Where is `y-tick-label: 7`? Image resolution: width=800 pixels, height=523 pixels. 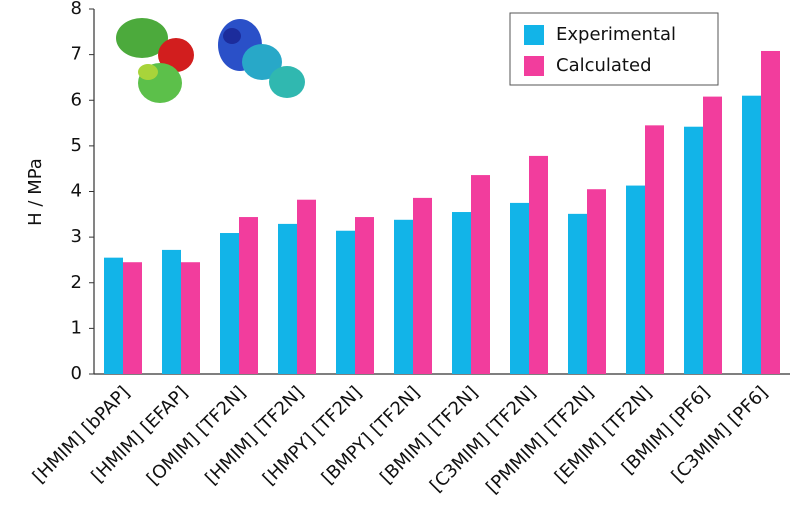 y-tick-label: 7 is located at coordinates (76, 54).